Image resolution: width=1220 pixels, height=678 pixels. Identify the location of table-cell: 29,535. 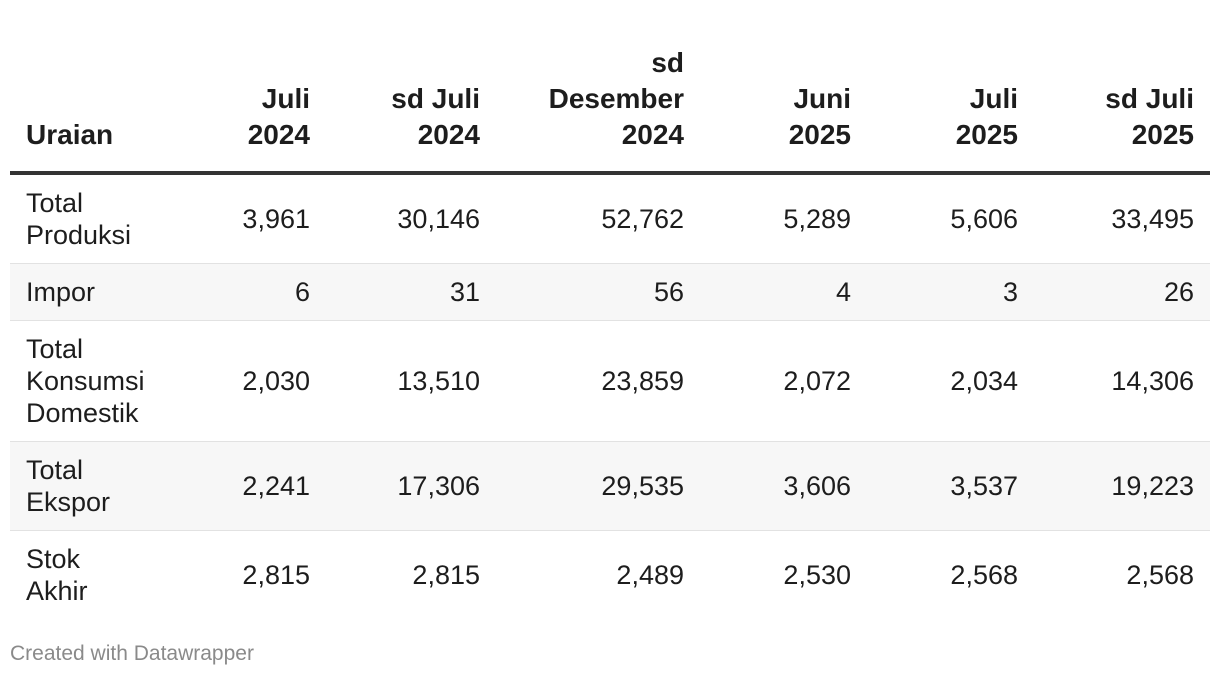
(598, 486).